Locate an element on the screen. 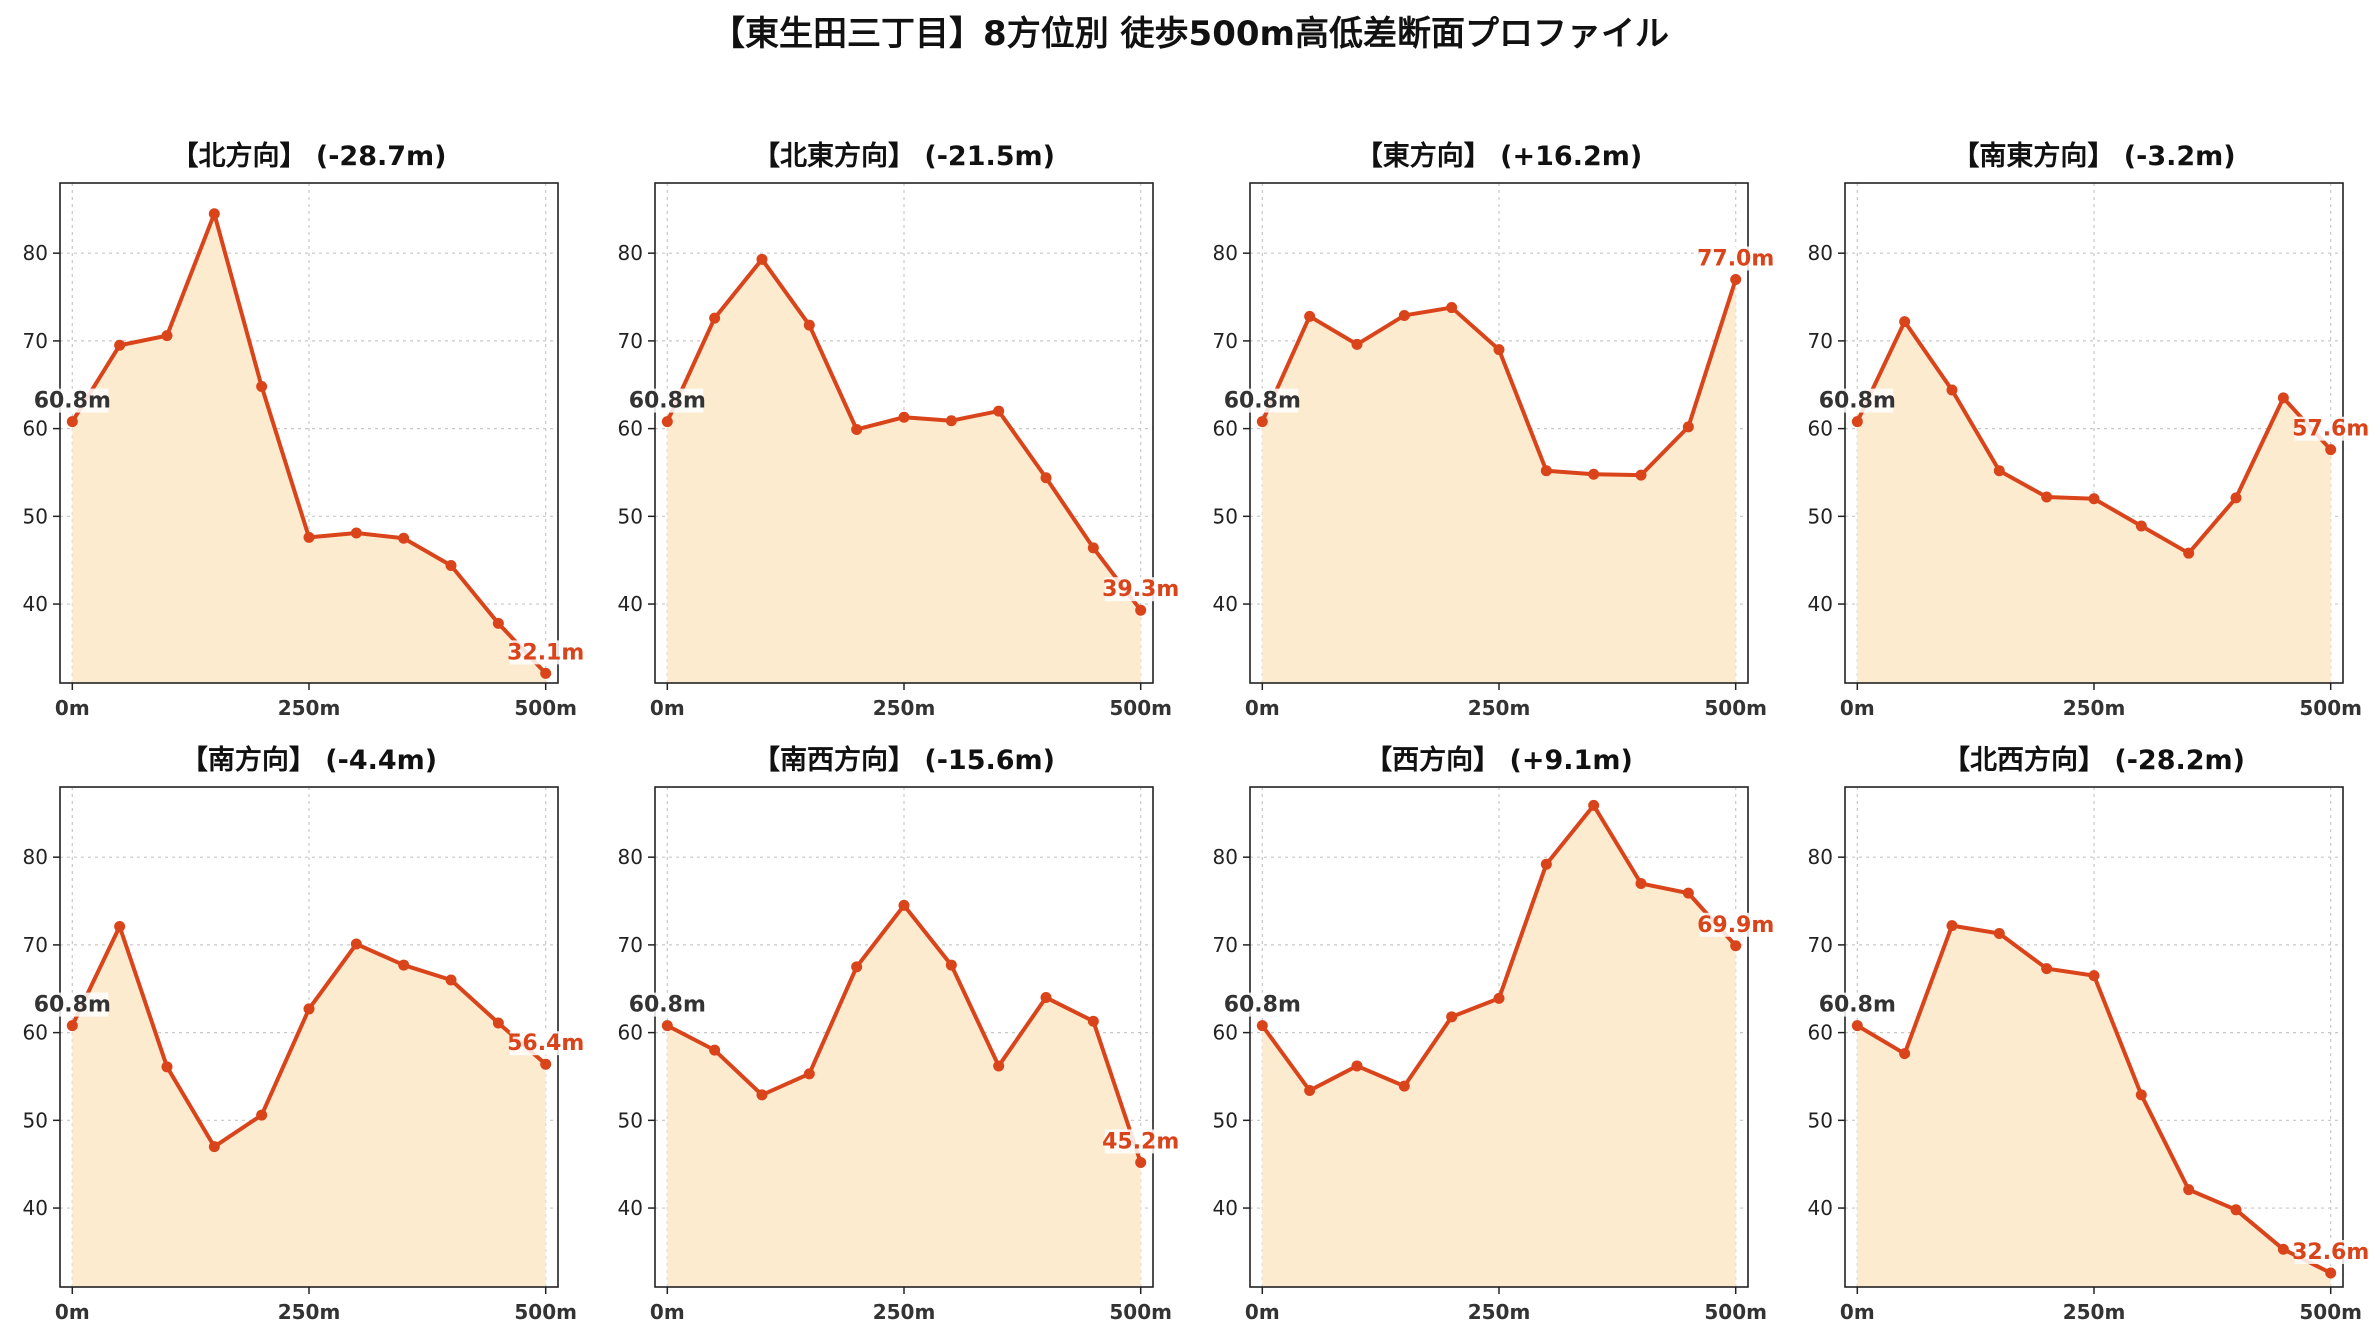  panel-title: 【北方向】 (-28.7m) is located at coordinates (308, 156).